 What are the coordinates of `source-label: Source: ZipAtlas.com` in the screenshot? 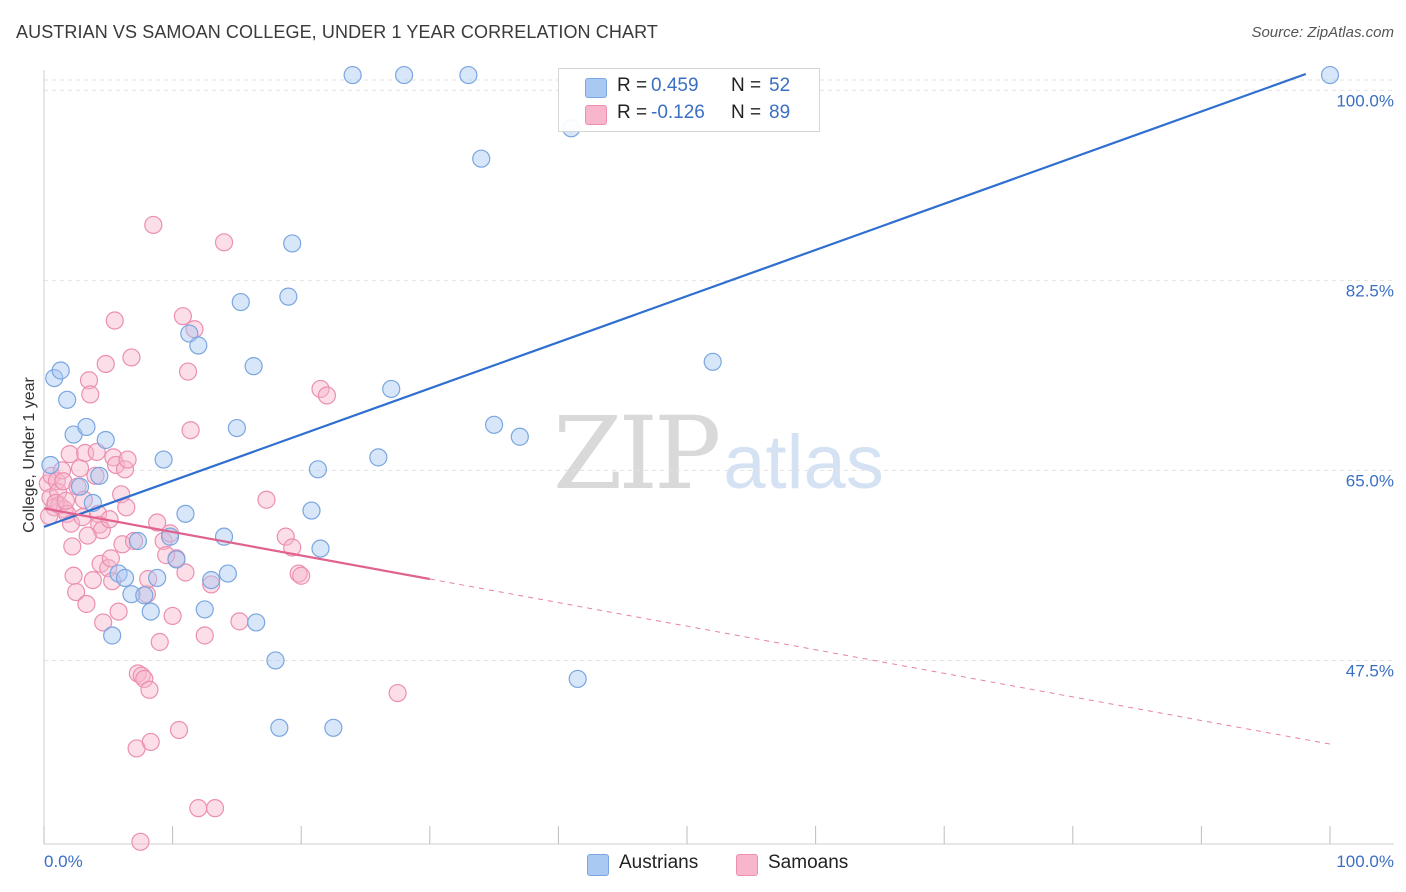 It's located at (1322, 32).